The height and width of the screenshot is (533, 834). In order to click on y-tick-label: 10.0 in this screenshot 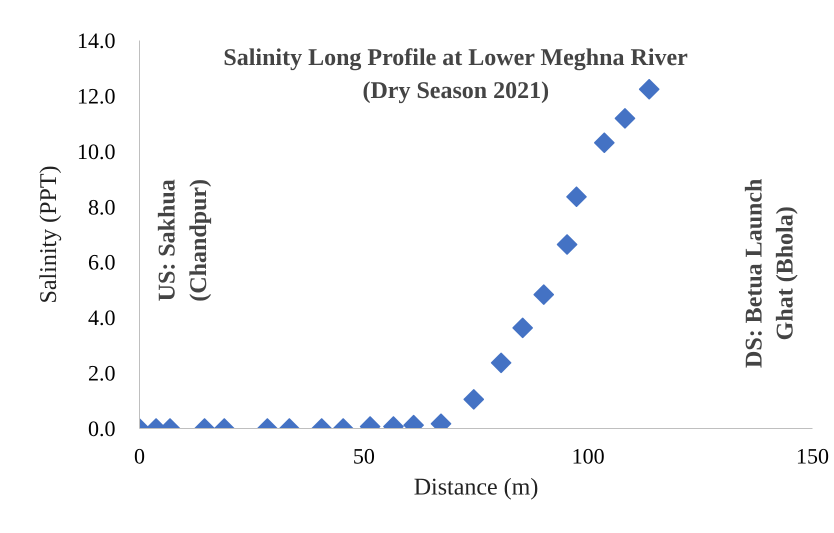, I will do `click(96, 151)`.